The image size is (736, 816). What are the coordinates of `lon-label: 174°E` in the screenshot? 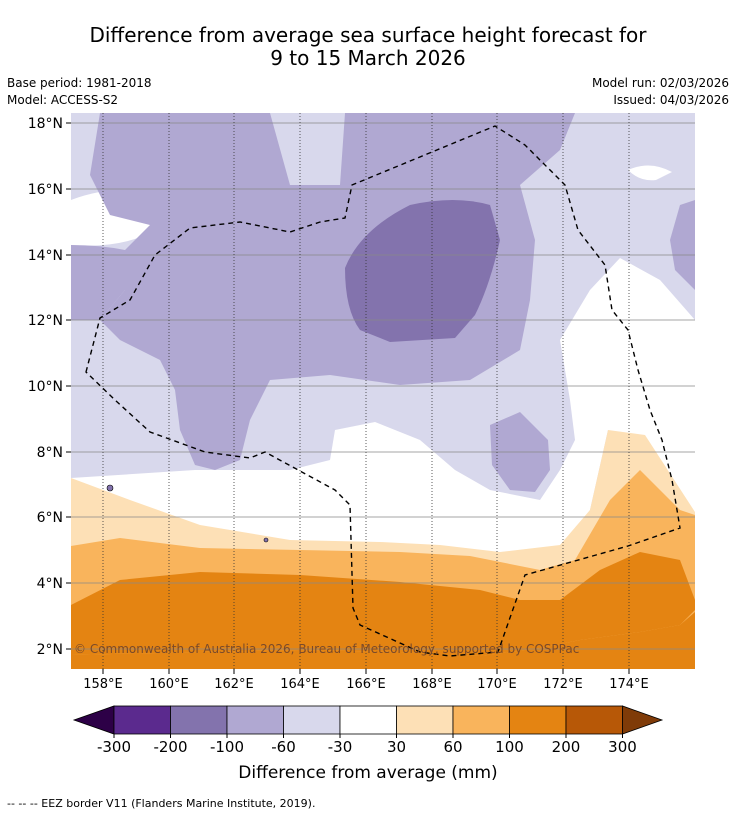 It's located at (629, 684).